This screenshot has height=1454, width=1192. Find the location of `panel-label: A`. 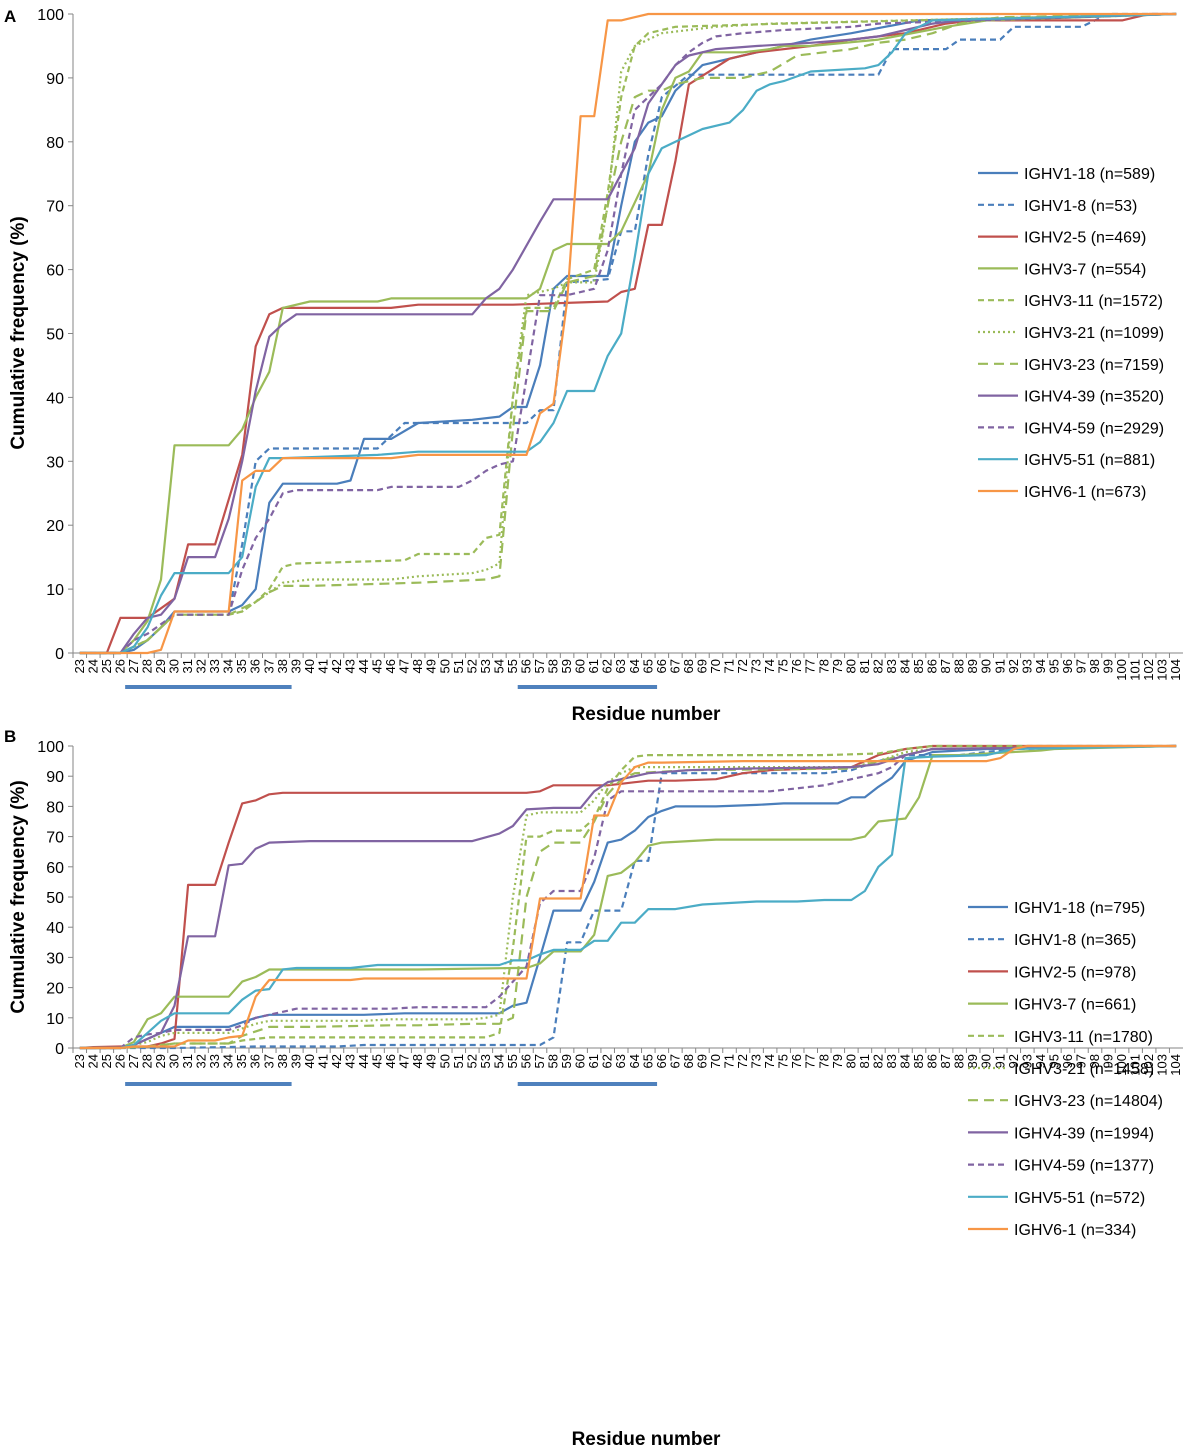

panel-label: A is located at coordinates (10, 16).